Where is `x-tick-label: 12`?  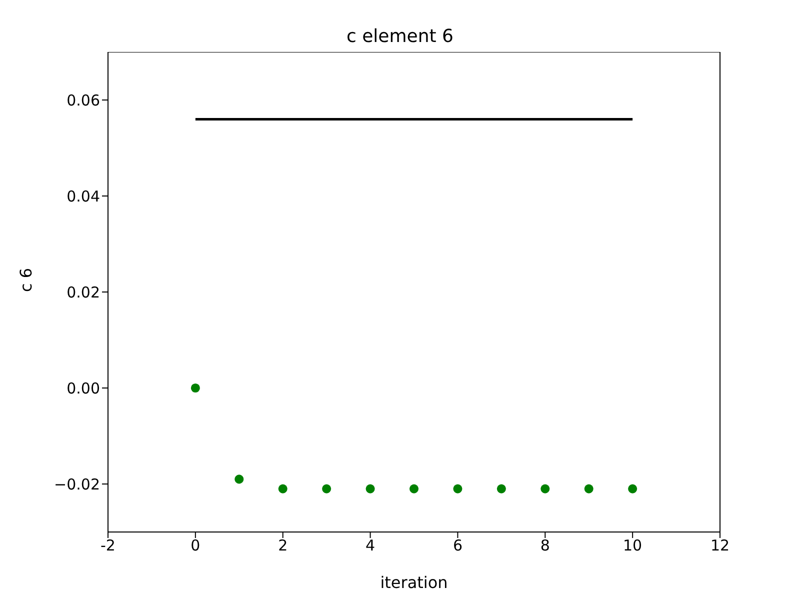 x-tick-label: 12 is located at coordinates (720, 545).